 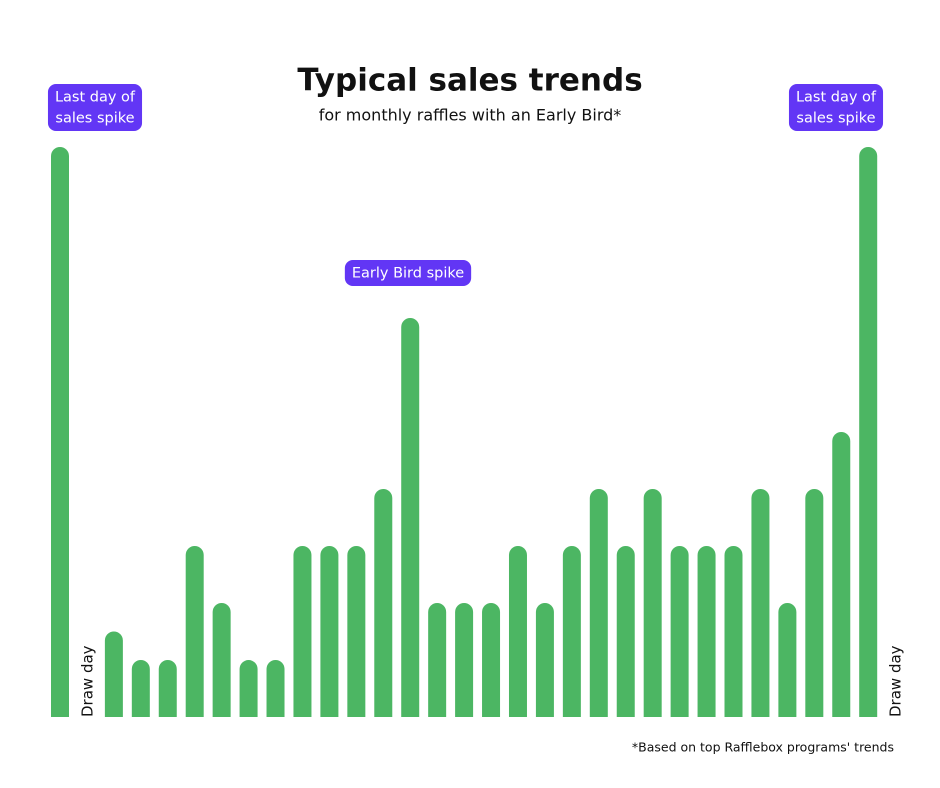 I want to click on footnote: *Based on top Rafflebox programs' trends, so click(x=763, y=747).